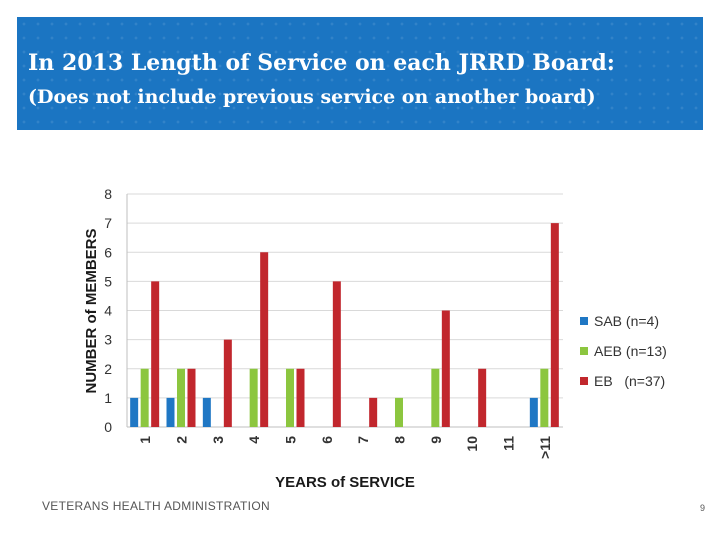 This screenshot has width=720, height=540. I want to click on legend-label: EB (n=37), so click(630, 381).